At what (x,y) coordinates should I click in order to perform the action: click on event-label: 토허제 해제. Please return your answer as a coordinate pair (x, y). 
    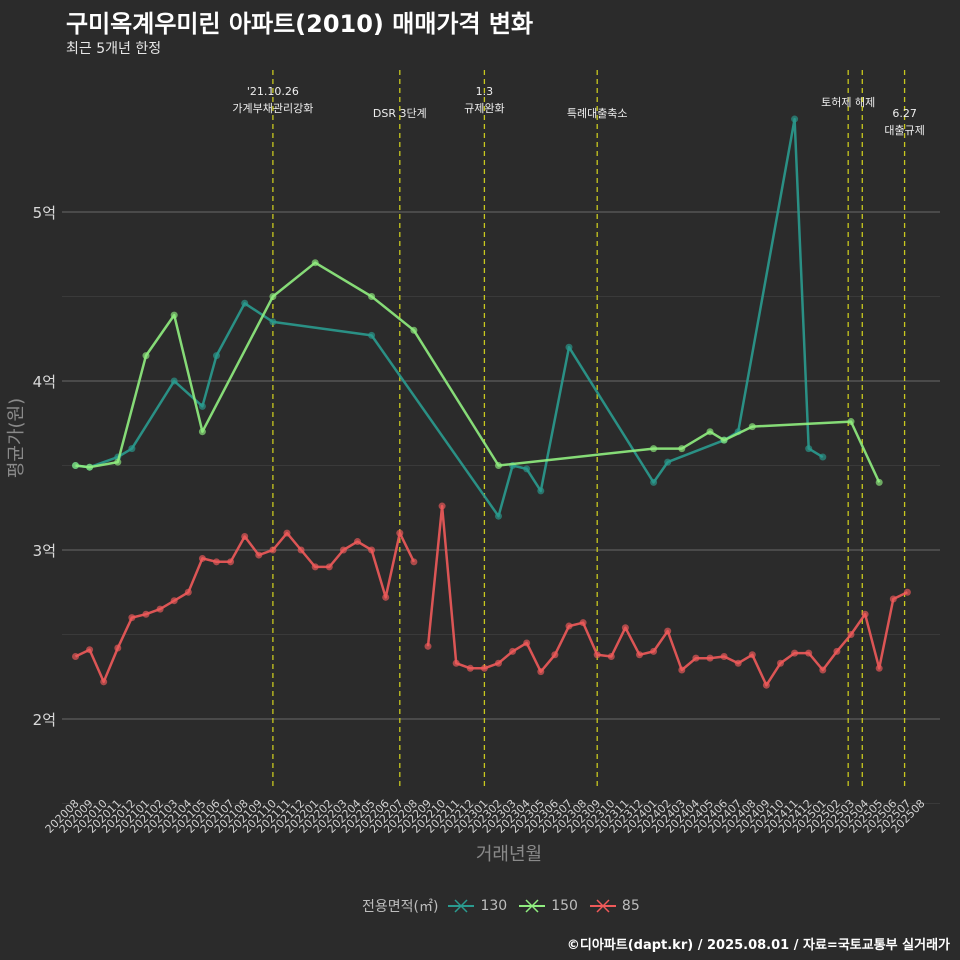
    Looking at the image, I should click on (848, 102).